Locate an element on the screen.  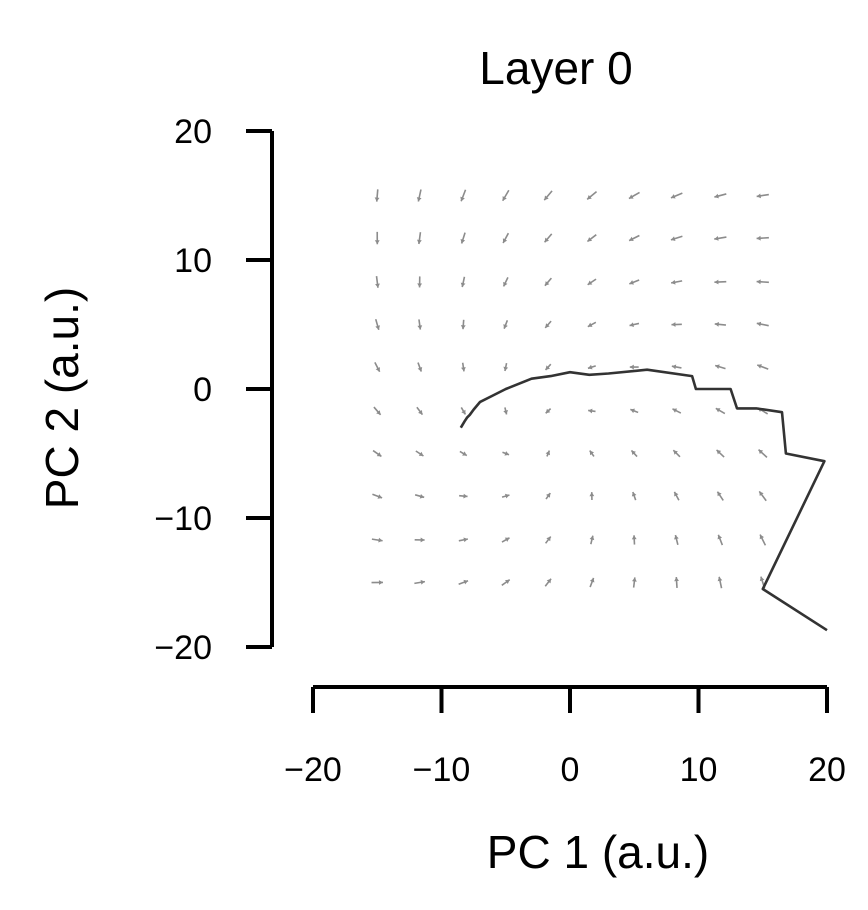
x-tick-label: 0 is located at coordinates (570, 770).